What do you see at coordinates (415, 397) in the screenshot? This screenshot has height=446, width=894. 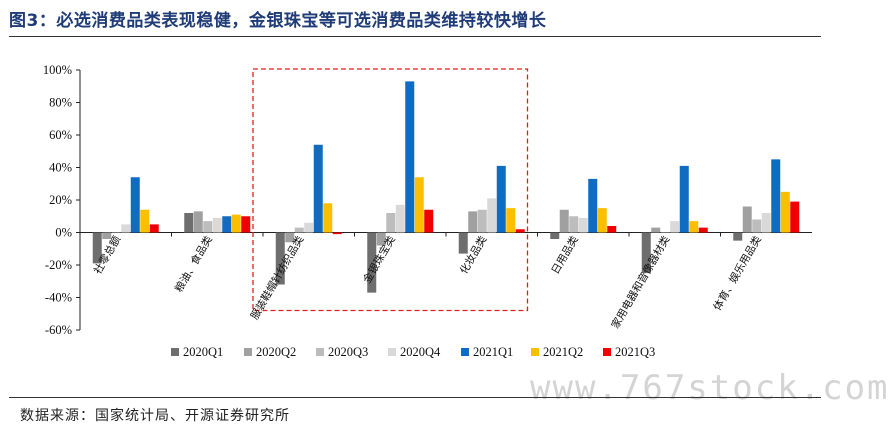 I see `source-rule` at bounding box center [415, 397].